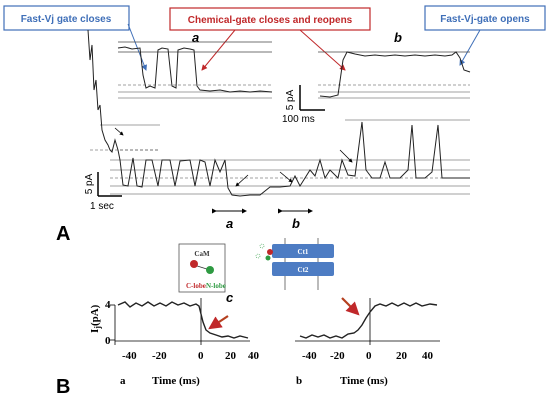  I want to click on panel-a-letter: A, so click(63, 234).